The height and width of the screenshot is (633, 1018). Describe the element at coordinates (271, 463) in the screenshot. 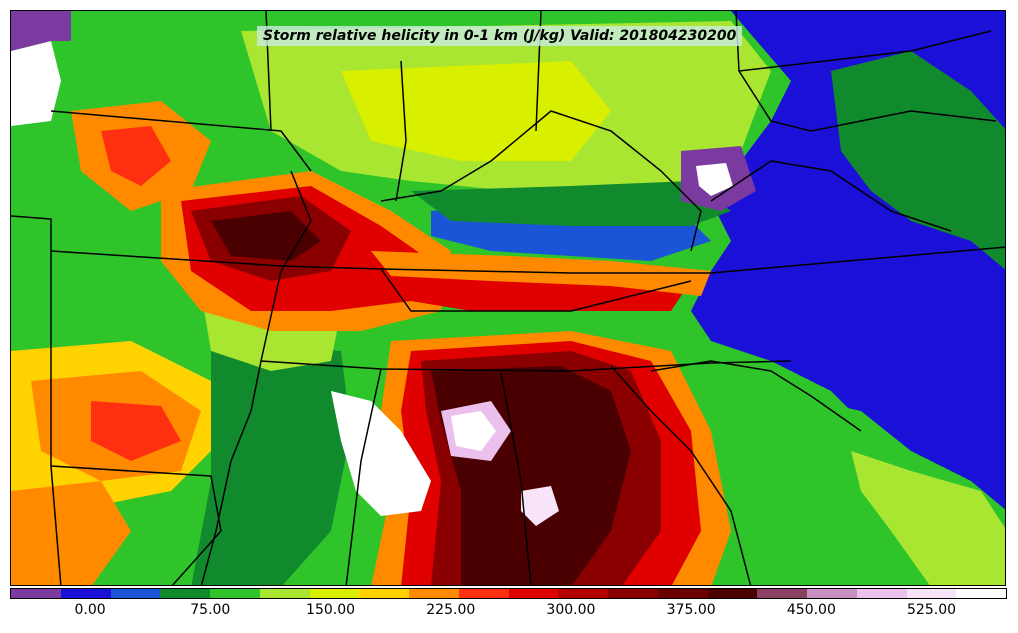

I see `central-green-west` at that location.